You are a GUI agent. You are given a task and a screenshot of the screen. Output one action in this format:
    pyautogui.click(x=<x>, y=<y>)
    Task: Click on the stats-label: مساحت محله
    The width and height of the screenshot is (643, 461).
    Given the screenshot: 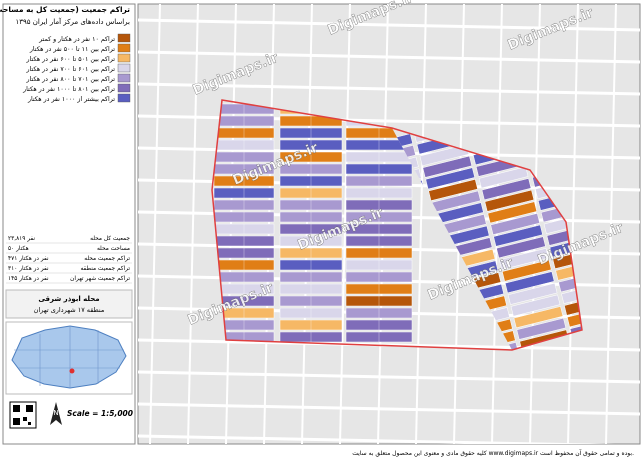 What is the action you would take?
    pyautogui.click(x=113, y=249)
    